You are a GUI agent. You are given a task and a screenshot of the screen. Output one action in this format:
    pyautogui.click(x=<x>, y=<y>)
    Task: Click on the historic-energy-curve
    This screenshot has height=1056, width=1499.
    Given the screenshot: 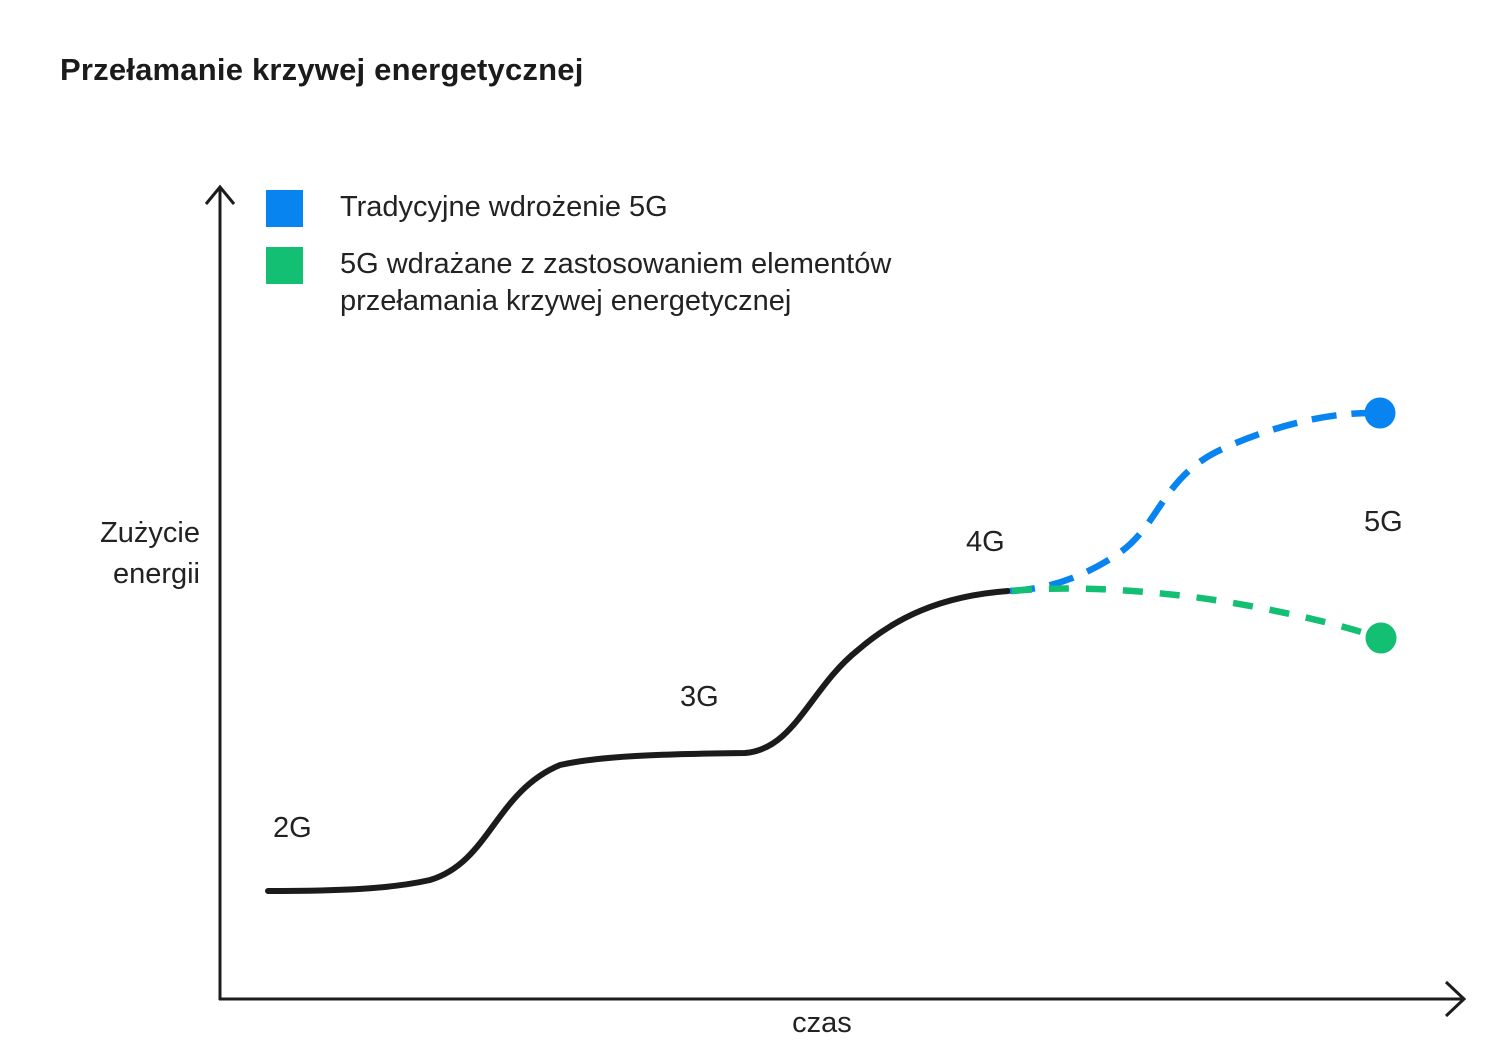 What is the action you would take?
    pyautogui.click(x=638, y=741)
    